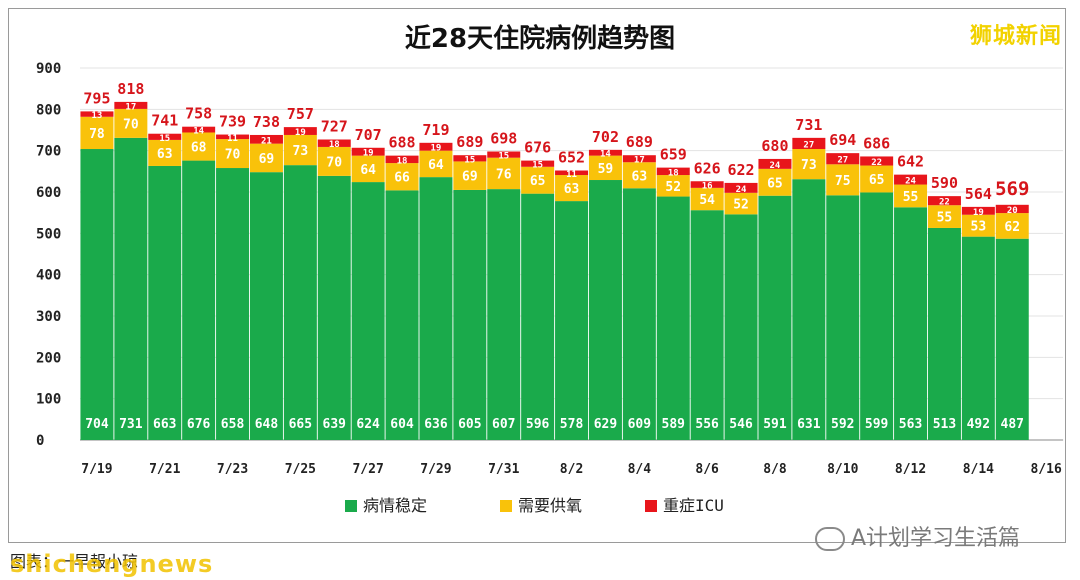 The height and width of the screenshot is (580, 1080). What do you see at coordinates (164, 121) in the screenshot?
I see `total-label: 741` at bounding box center [164, 121].